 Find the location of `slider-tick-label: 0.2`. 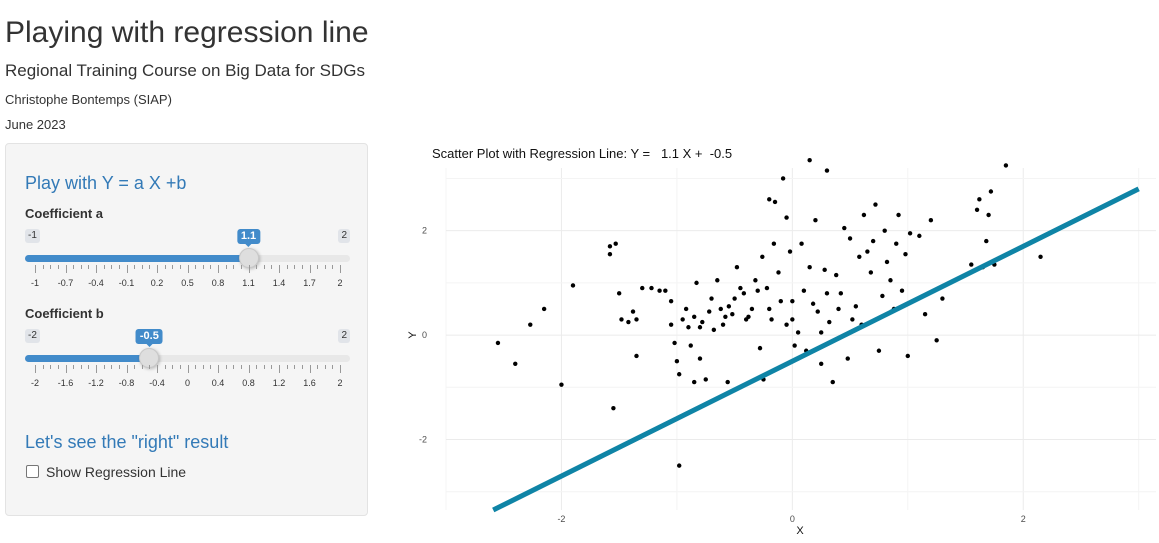

slider-tick-label: 0.2 is located at coordinates (157, 283).